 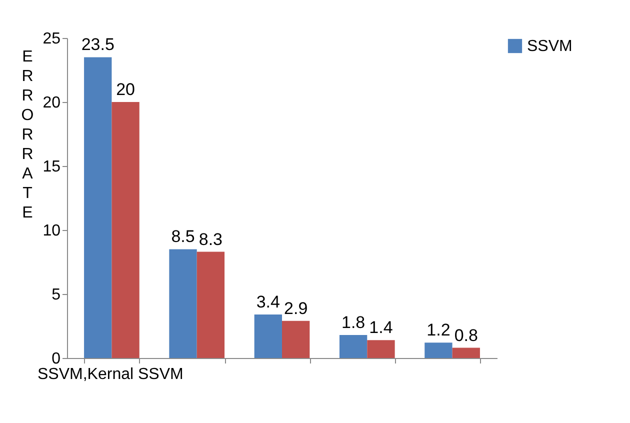 I want to click on y-tick-label: 25, so click(x=51, y=39).